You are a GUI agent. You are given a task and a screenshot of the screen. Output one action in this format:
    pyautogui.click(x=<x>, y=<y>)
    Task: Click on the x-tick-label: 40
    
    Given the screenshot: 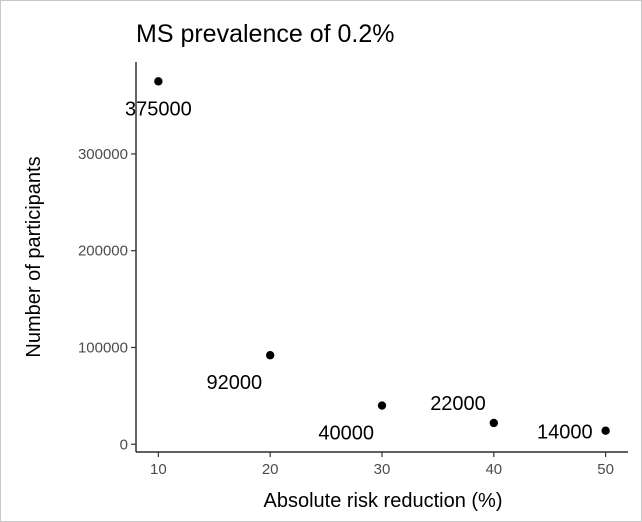 What is the action you would take?
    pyautogui.click(x=493, y=469)
    